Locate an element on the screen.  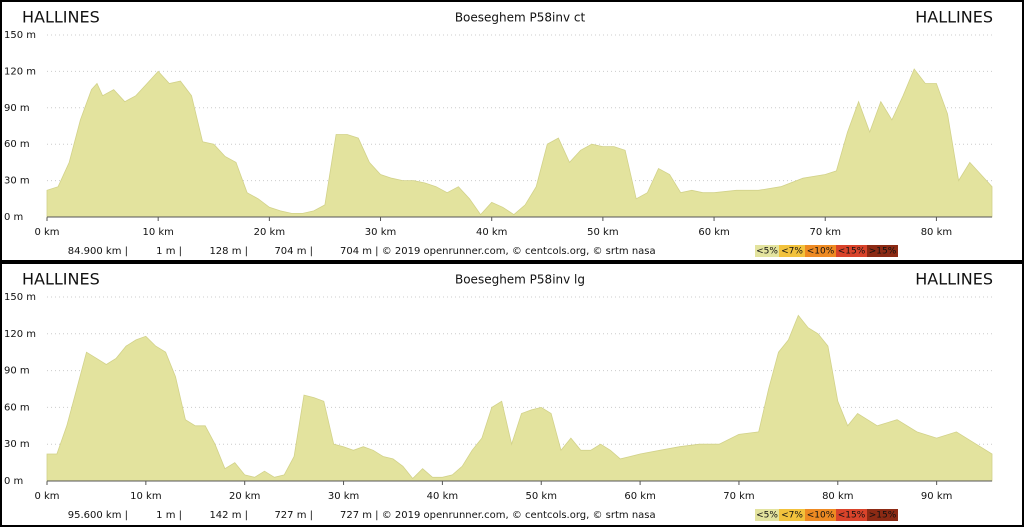
footer-stat: 84.900 km | is located at coordinates (98, 251).